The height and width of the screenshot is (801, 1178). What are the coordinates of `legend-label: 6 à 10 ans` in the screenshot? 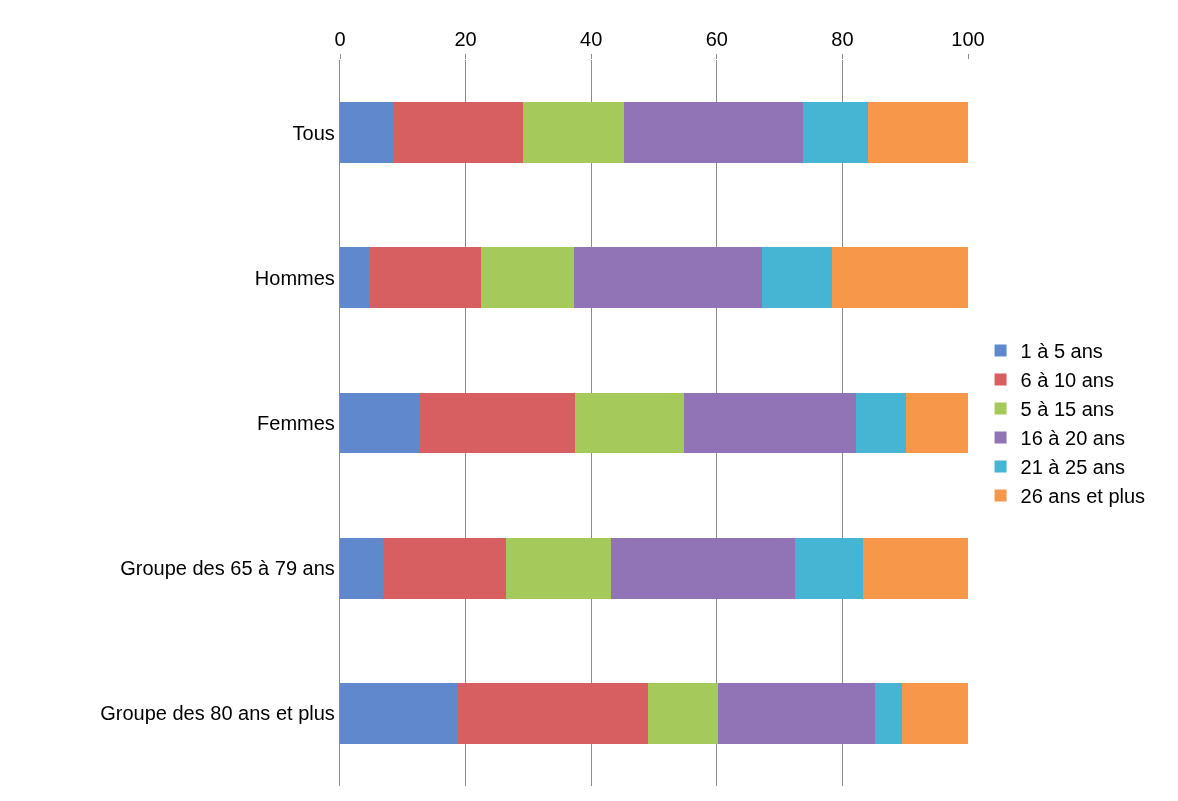 It's located at (1067, 380).